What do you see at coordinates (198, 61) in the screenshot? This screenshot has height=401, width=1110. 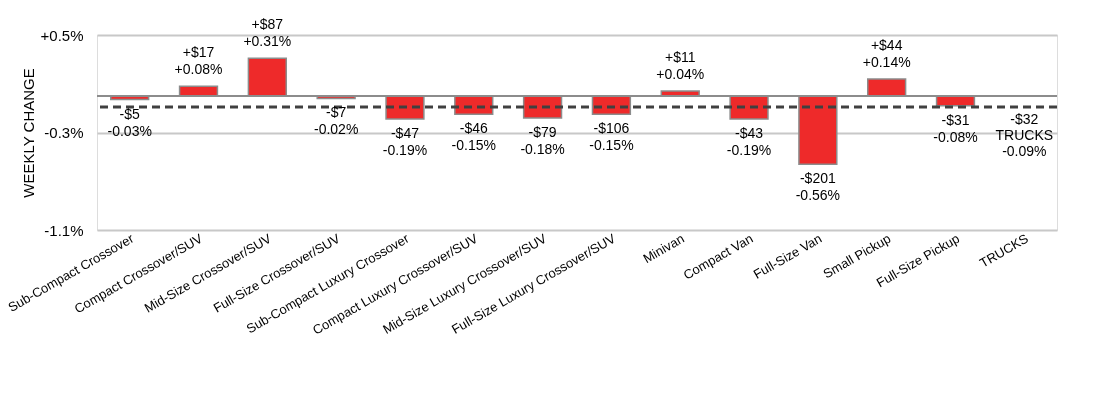 I see `data-label: +$17 +0.08%` at bounding box center [198, 61].